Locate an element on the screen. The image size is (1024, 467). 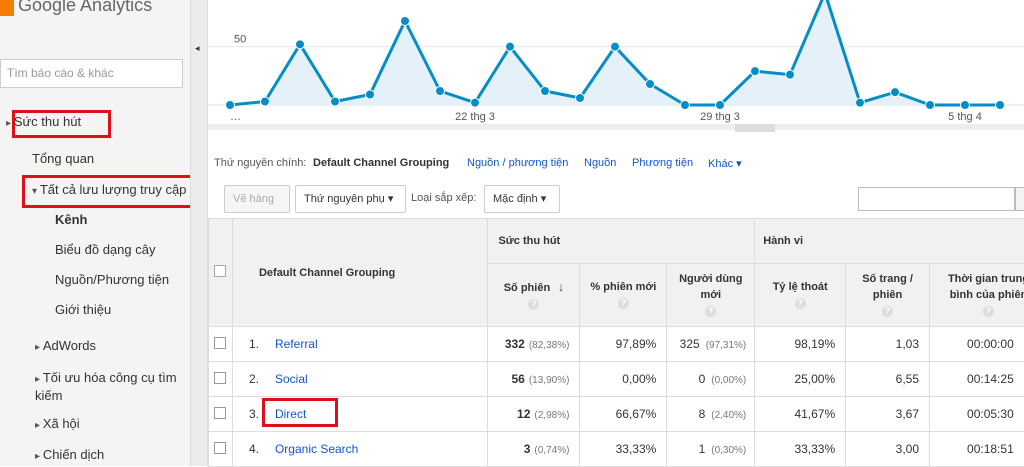
header-text: Người dùng mới is located at coordinates (710, 287).